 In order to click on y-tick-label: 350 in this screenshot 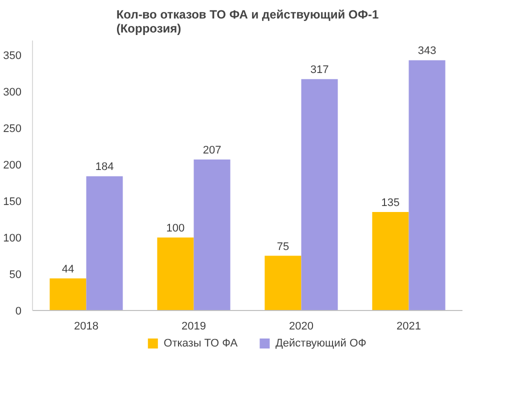, I will do `click(12, 56)`.